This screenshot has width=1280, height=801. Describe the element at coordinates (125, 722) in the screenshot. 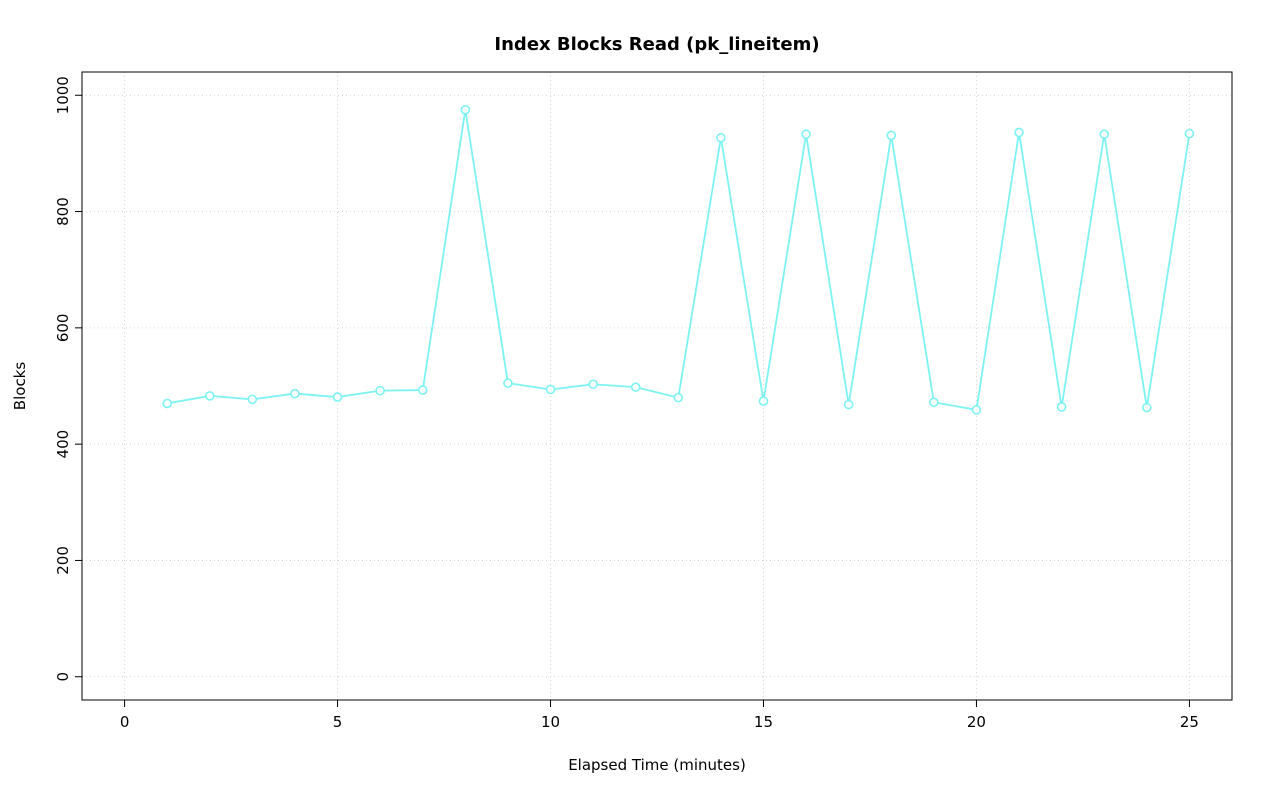

I see `x-tick-label: 0` at that location.